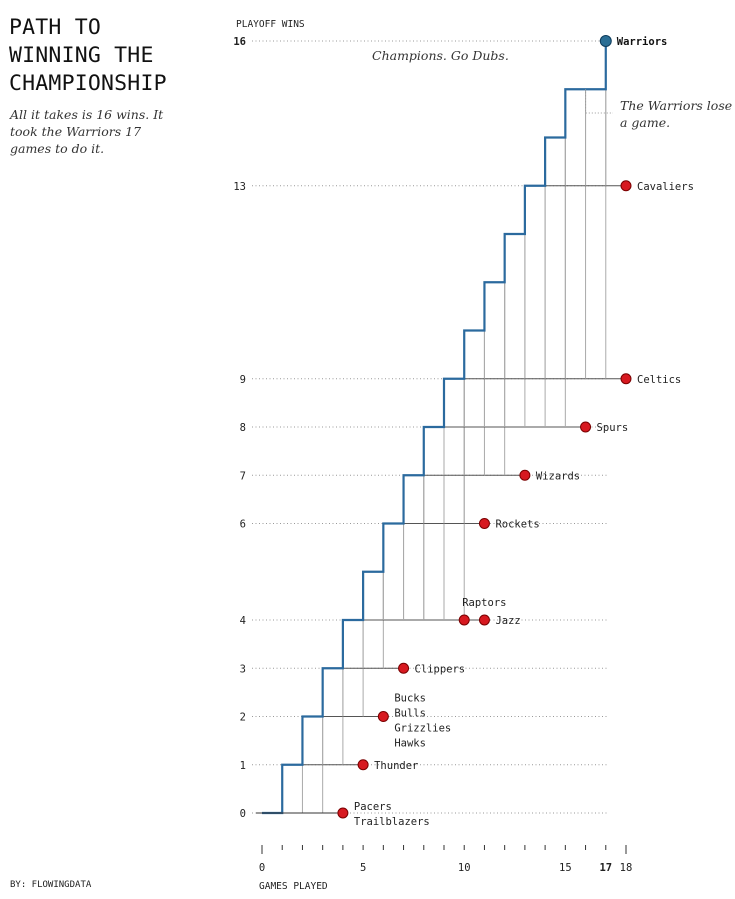 The height and width of the screenshot is (899, 735). Describe the element at coordinates (422, 729) in the screenshot. I see `team-label-line: Grizzlies` at that location.